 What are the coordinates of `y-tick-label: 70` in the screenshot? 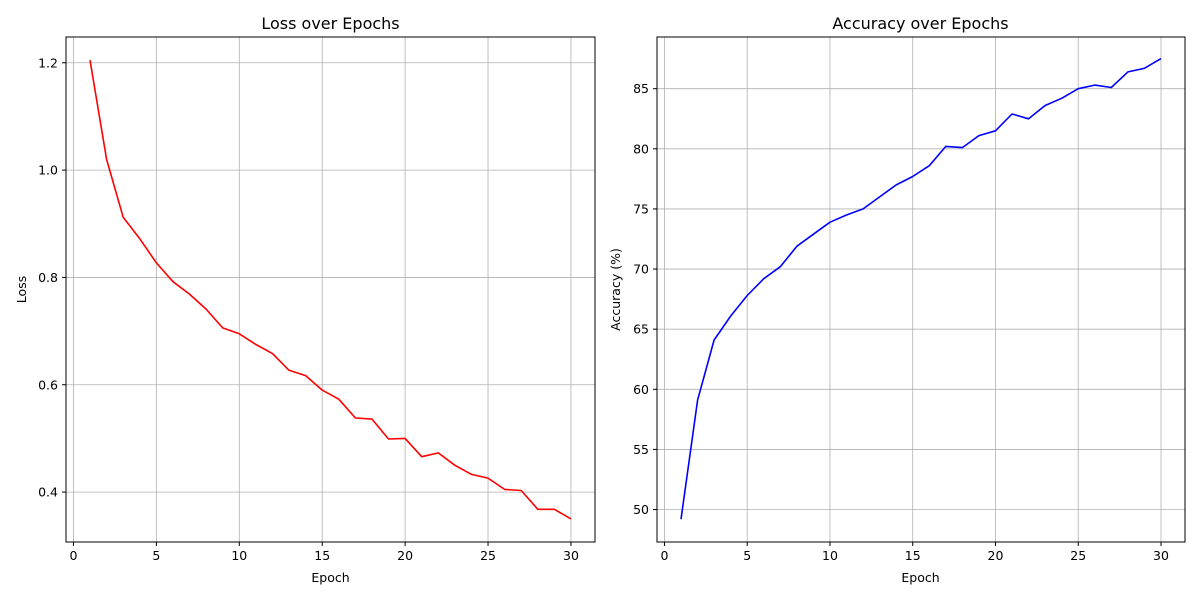 It's located at (641, 269).